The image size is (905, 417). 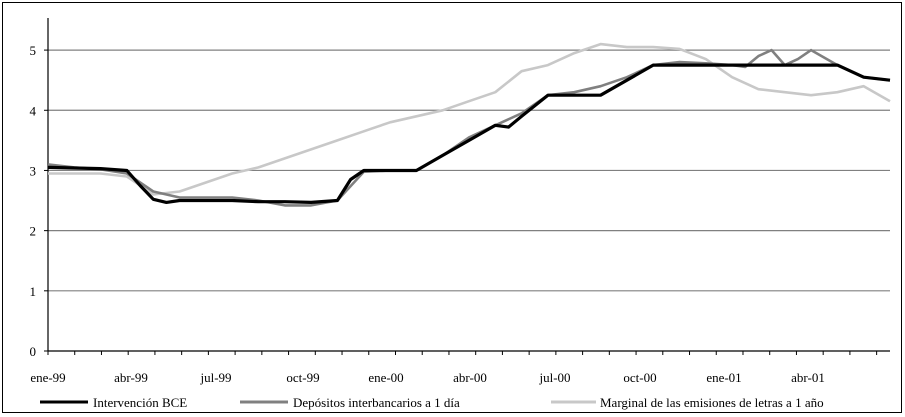 I want to click on x-tick-label: abr-99, so click(x=131, y=377).